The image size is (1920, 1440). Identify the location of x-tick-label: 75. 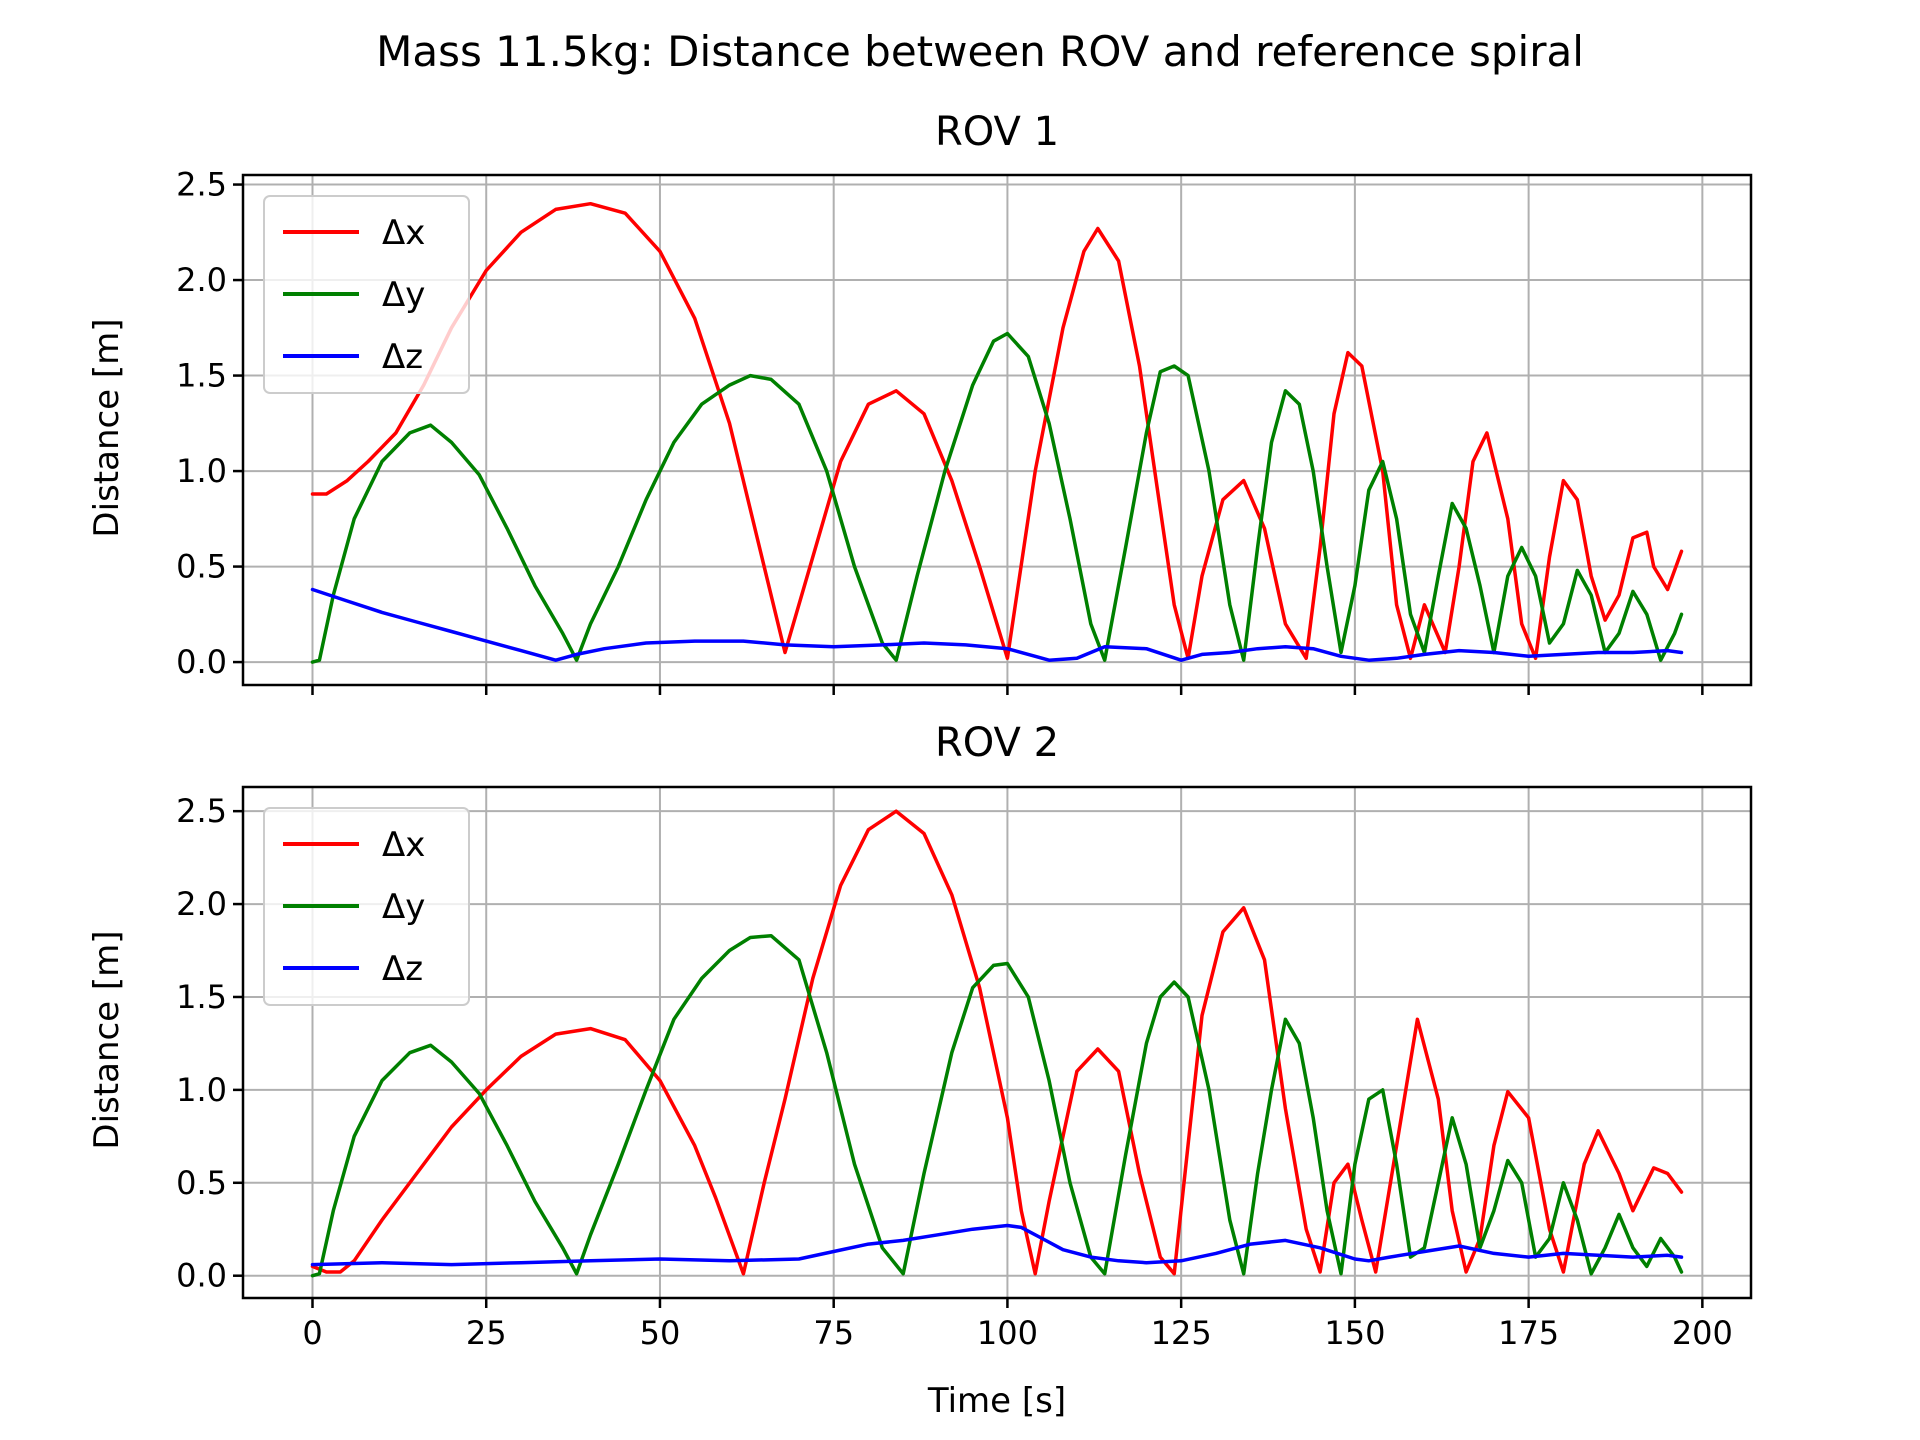
(833, 1333).